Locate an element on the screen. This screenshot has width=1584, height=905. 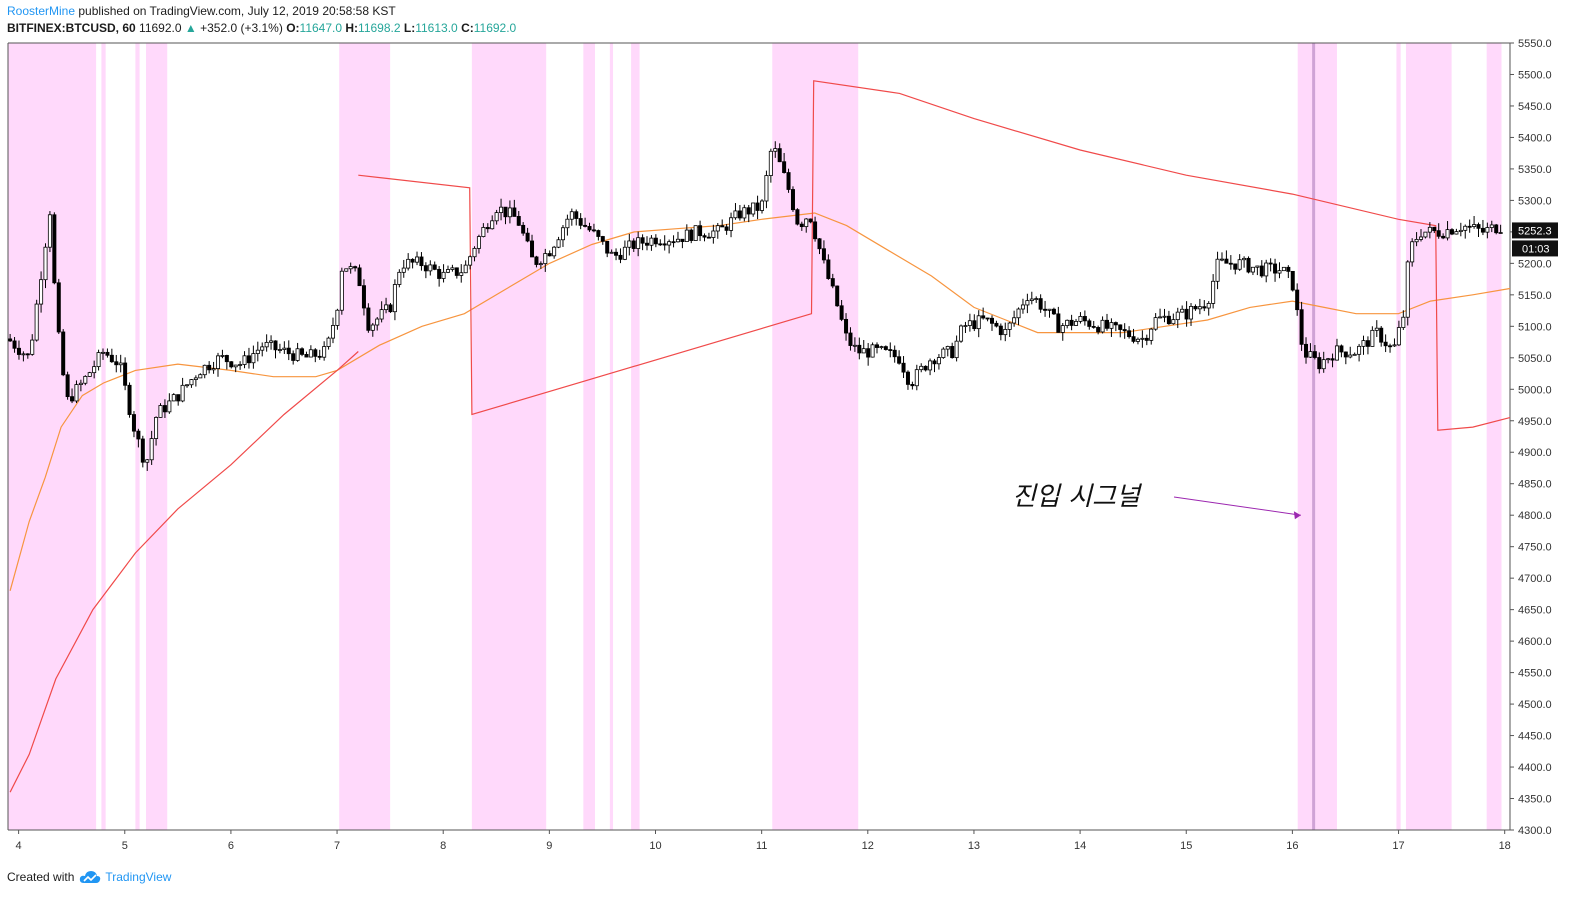
y-tick-label: 4550.0 is located at coordinates (1535, 674).